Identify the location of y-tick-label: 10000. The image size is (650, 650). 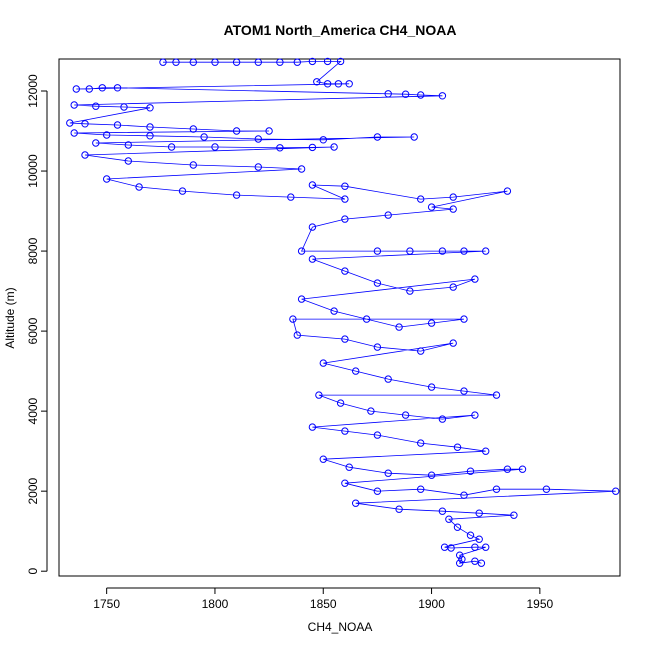
(33, 171).